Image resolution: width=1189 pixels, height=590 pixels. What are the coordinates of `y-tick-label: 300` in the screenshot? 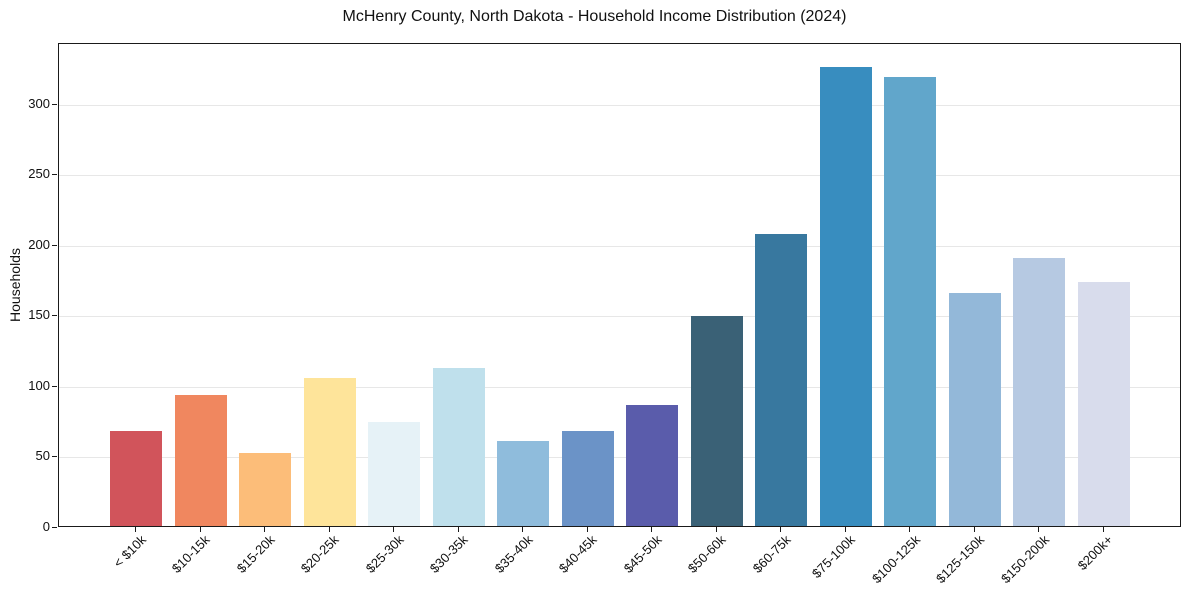 It's located at (39, 103).